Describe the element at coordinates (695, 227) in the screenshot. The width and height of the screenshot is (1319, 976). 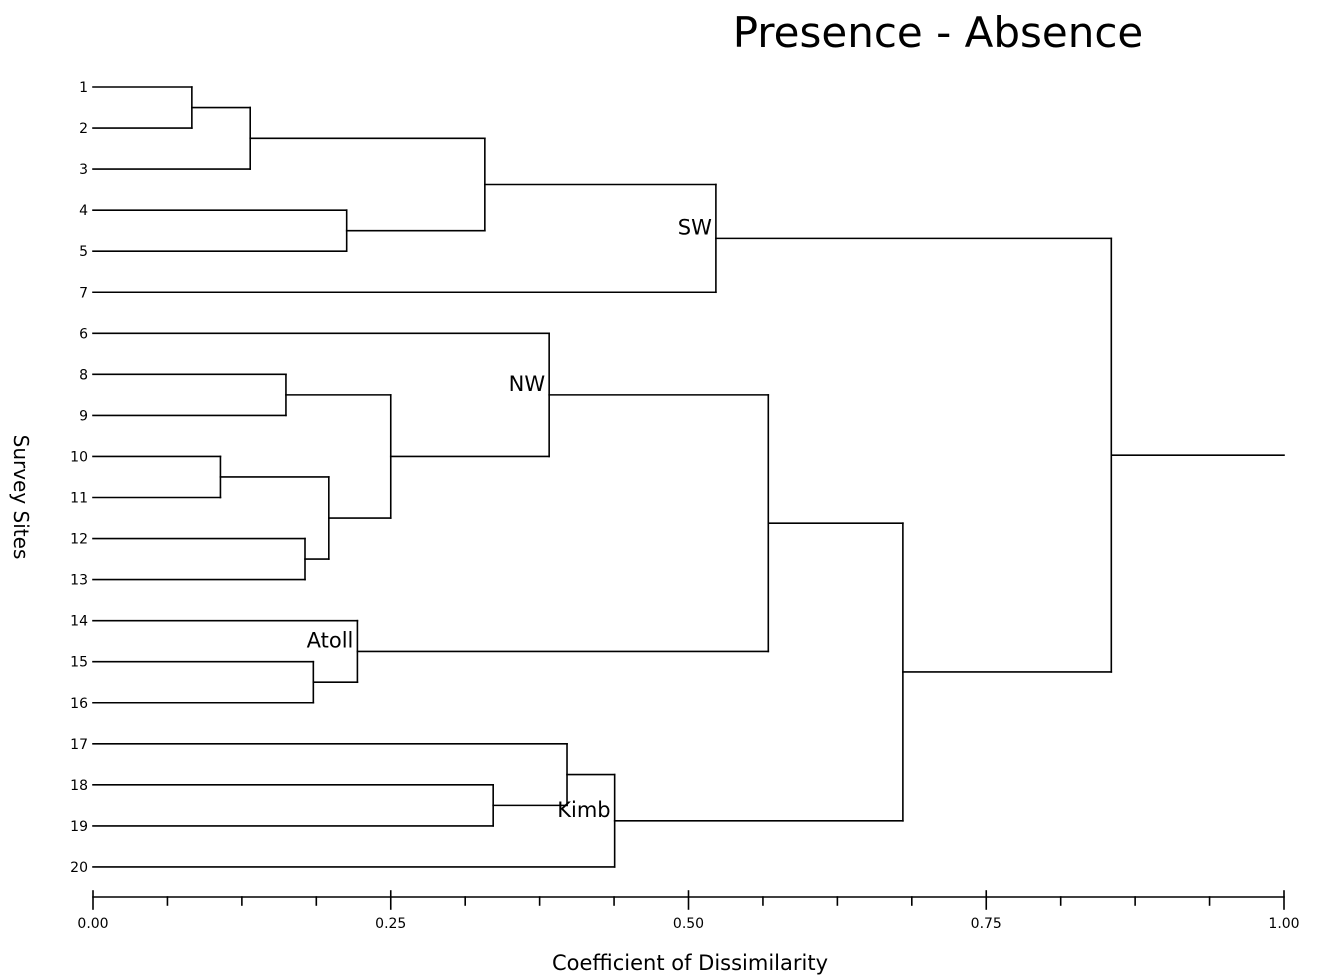
I see `group-label-sw: SW` at that location.